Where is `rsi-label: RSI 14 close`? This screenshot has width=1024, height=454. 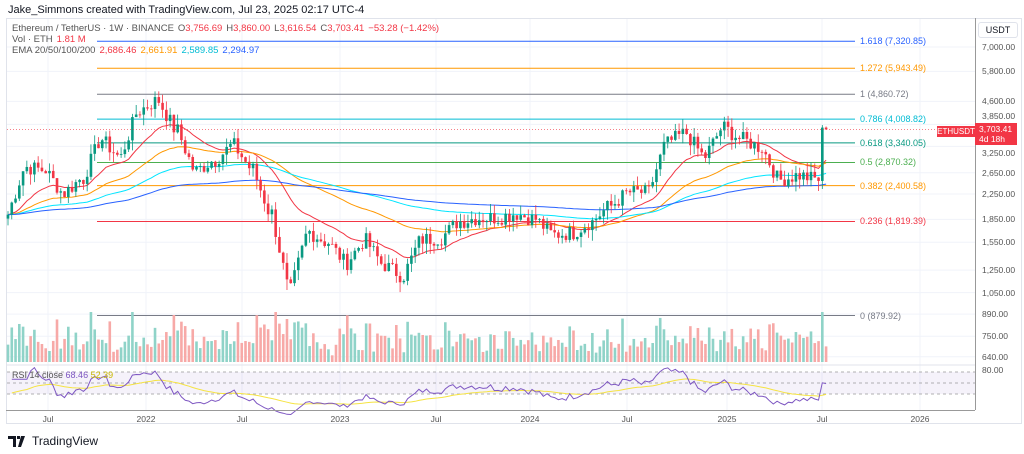 rsi-label: RSI 14 close is located at coordinates (38, 375).